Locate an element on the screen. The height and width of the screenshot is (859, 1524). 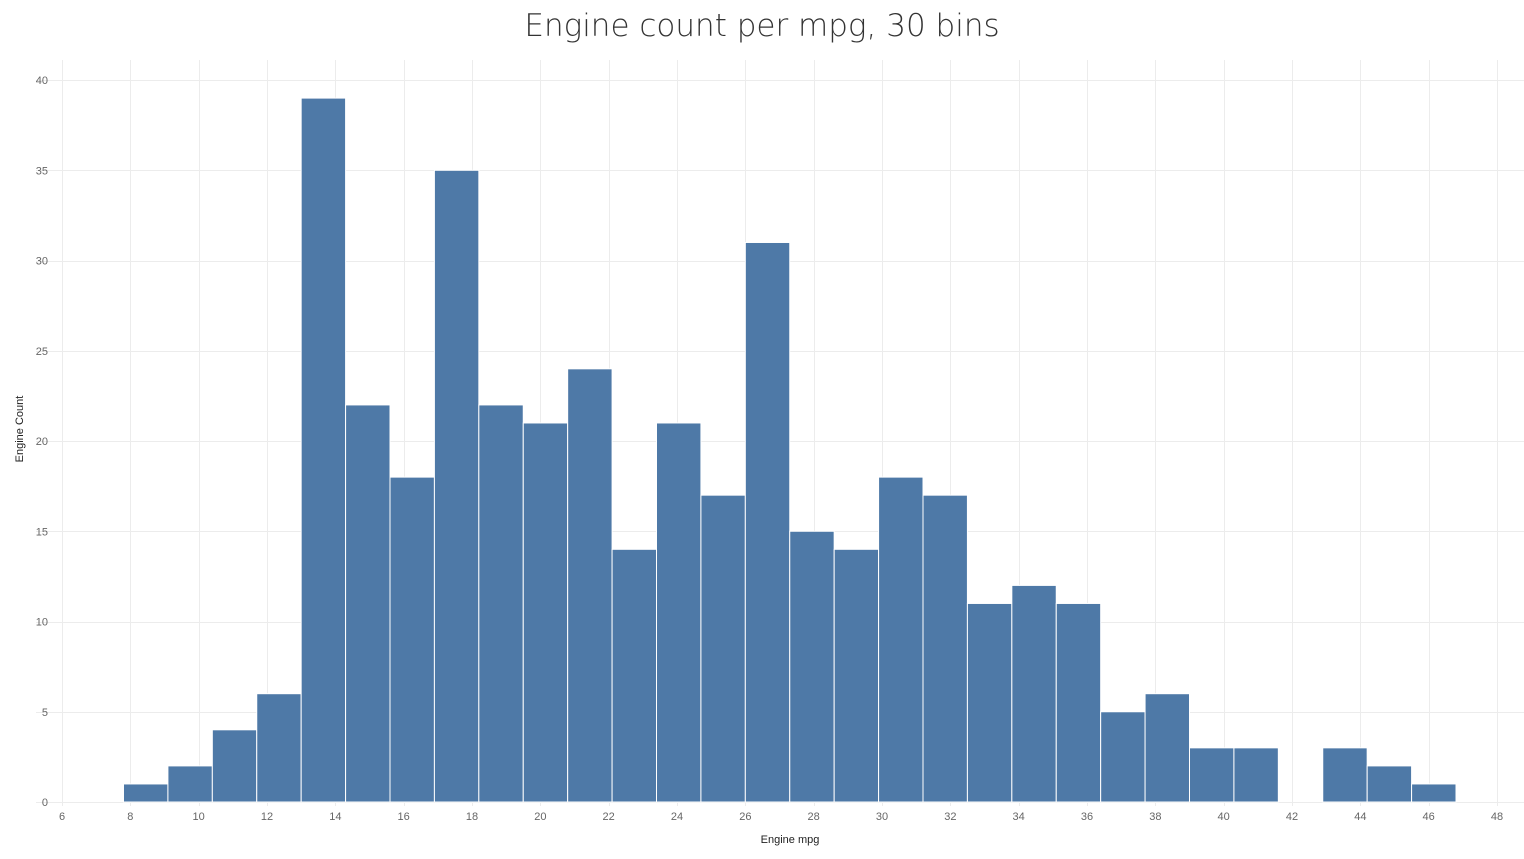
y-tick-label: 20 is located at coordinates (42, 442).